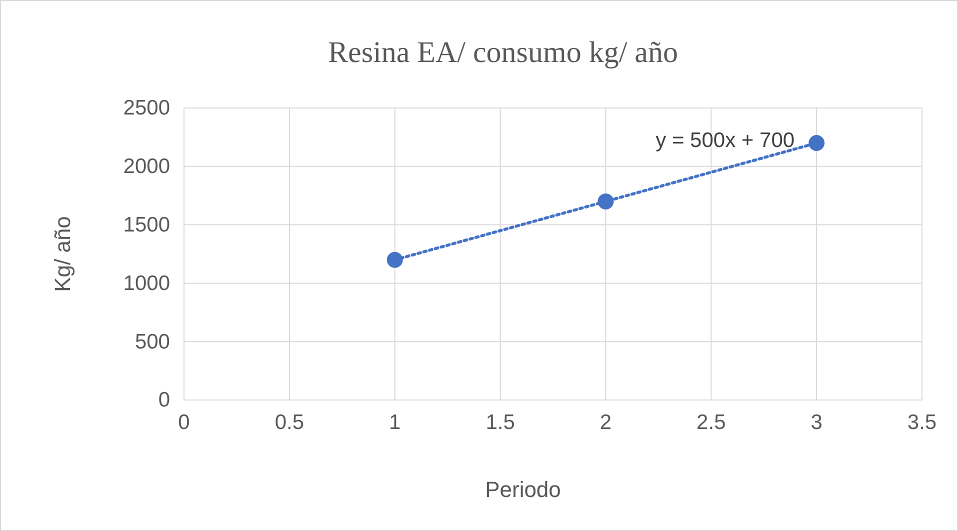 This screenshot has width=958, height=531. Describe the element at coordinates (289, 422) in the screenshot. I see `x-tick-label: 0.5` at that location.